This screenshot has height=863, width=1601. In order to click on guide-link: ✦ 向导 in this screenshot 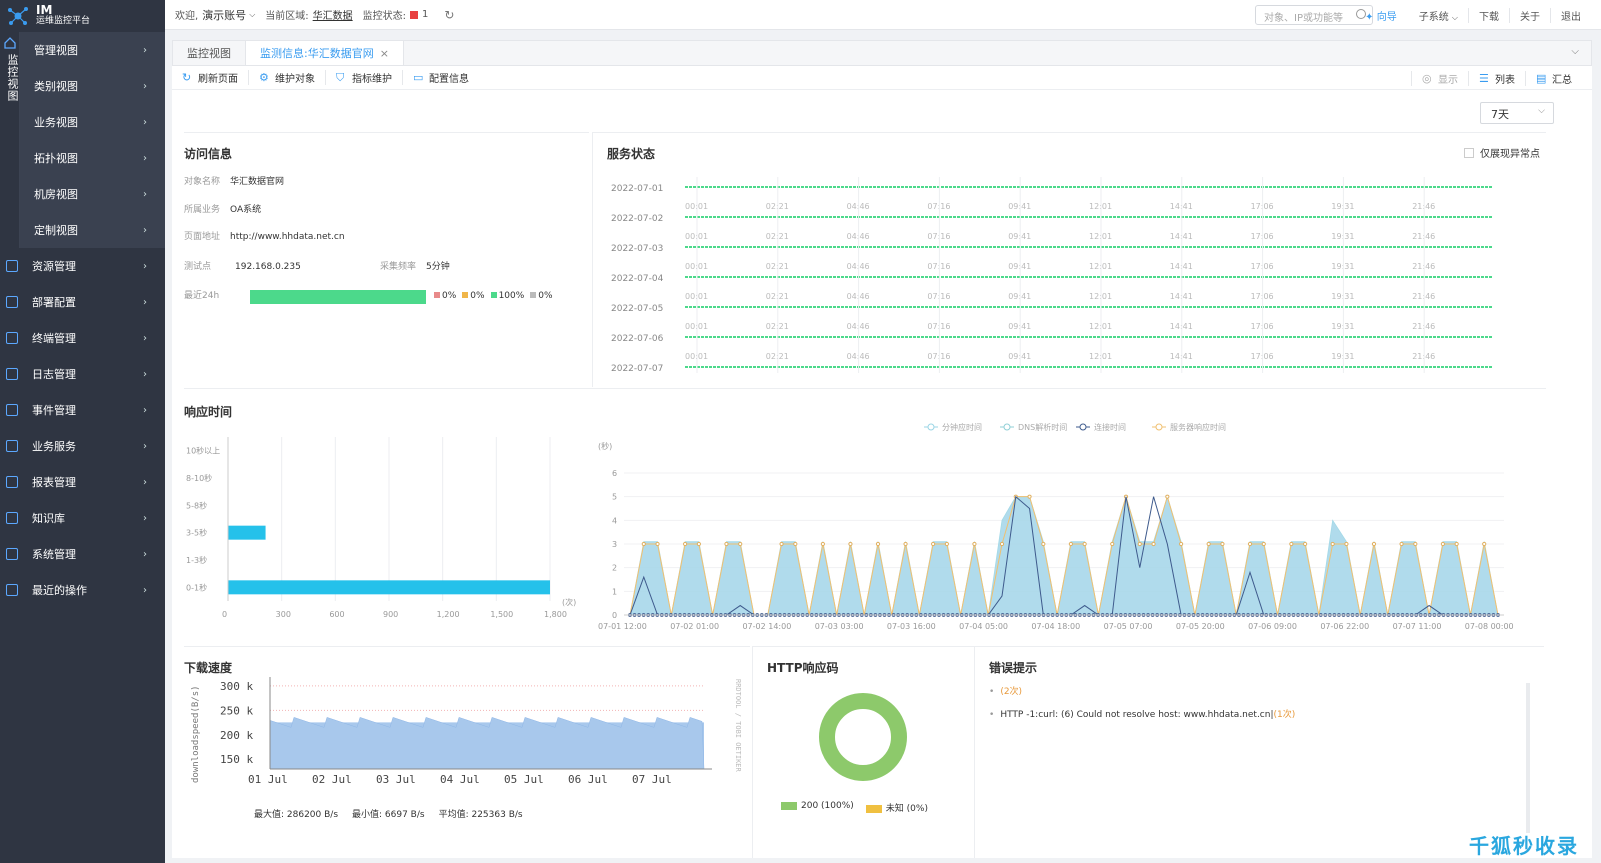, I will do `click(1381, 15)`.